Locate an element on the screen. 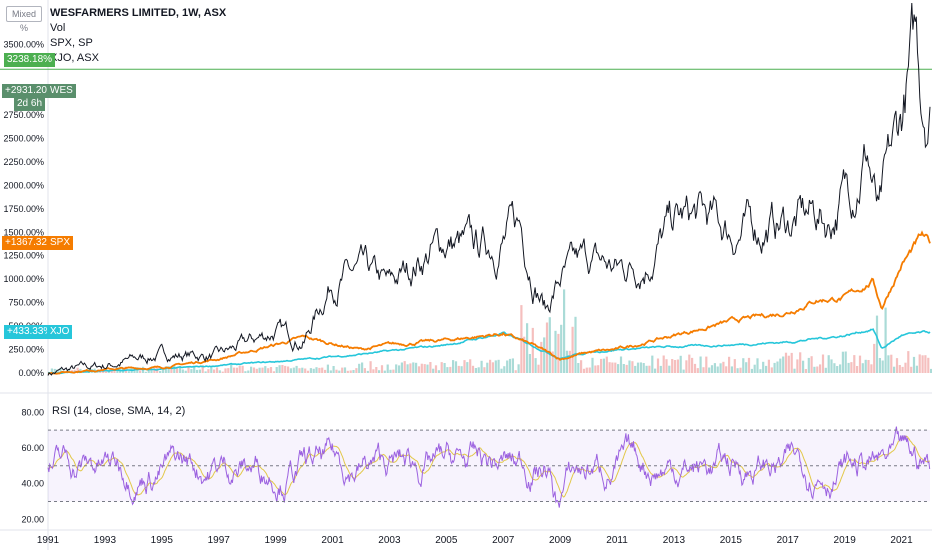  x-tick-label: 2001 is located at coordinates (332, 540).